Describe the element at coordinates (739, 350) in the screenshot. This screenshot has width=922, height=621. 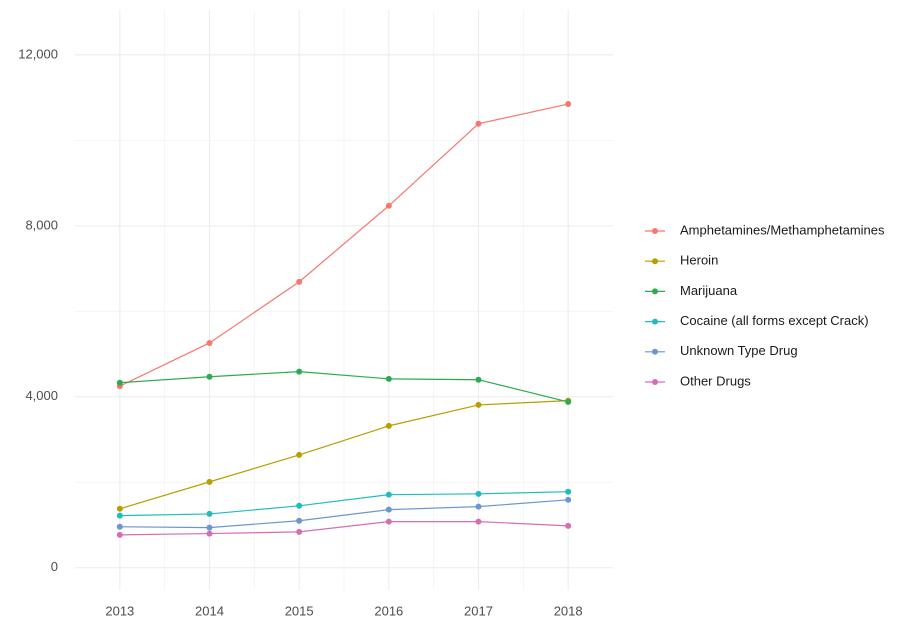
I see `legend-label: Unknown Type Drug` at that location.